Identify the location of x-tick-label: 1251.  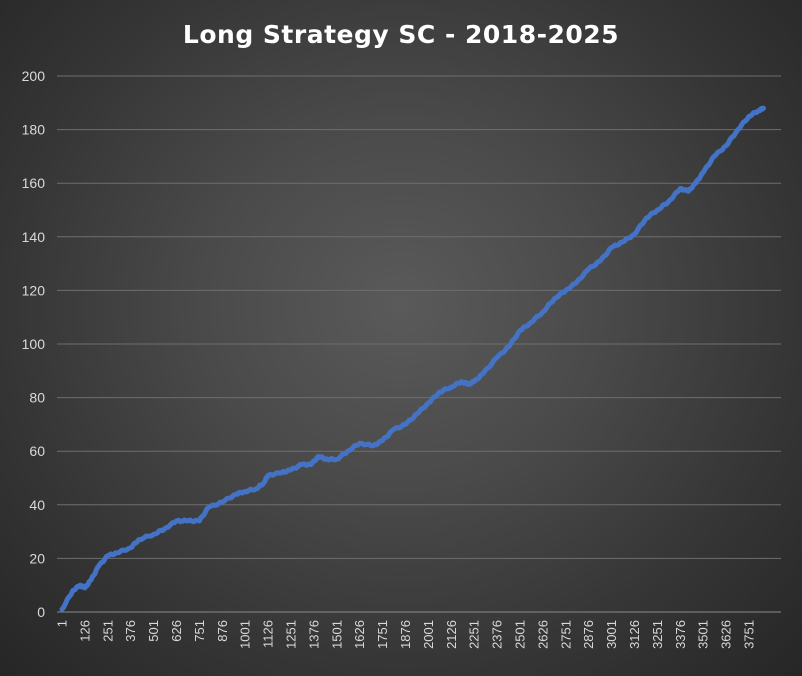
(291, 634).